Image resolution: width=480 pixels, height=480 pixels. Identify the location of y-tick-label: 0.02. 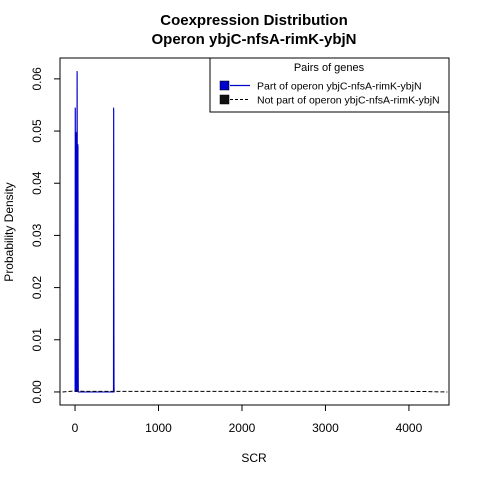
(37, 288).